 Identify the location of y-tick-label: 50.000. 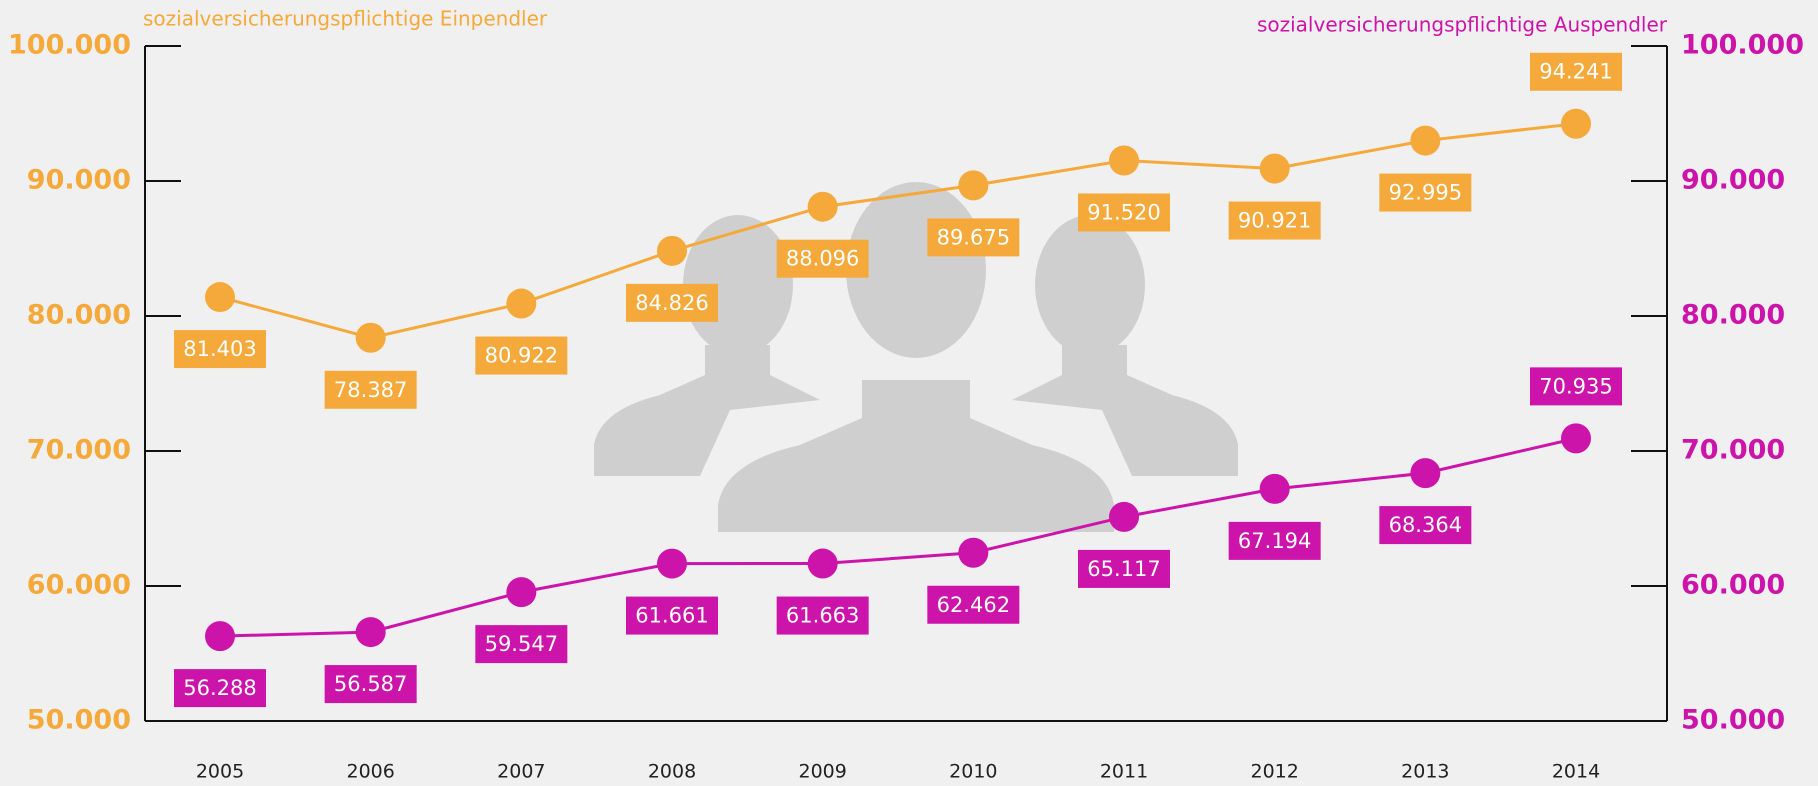
(79, 720).